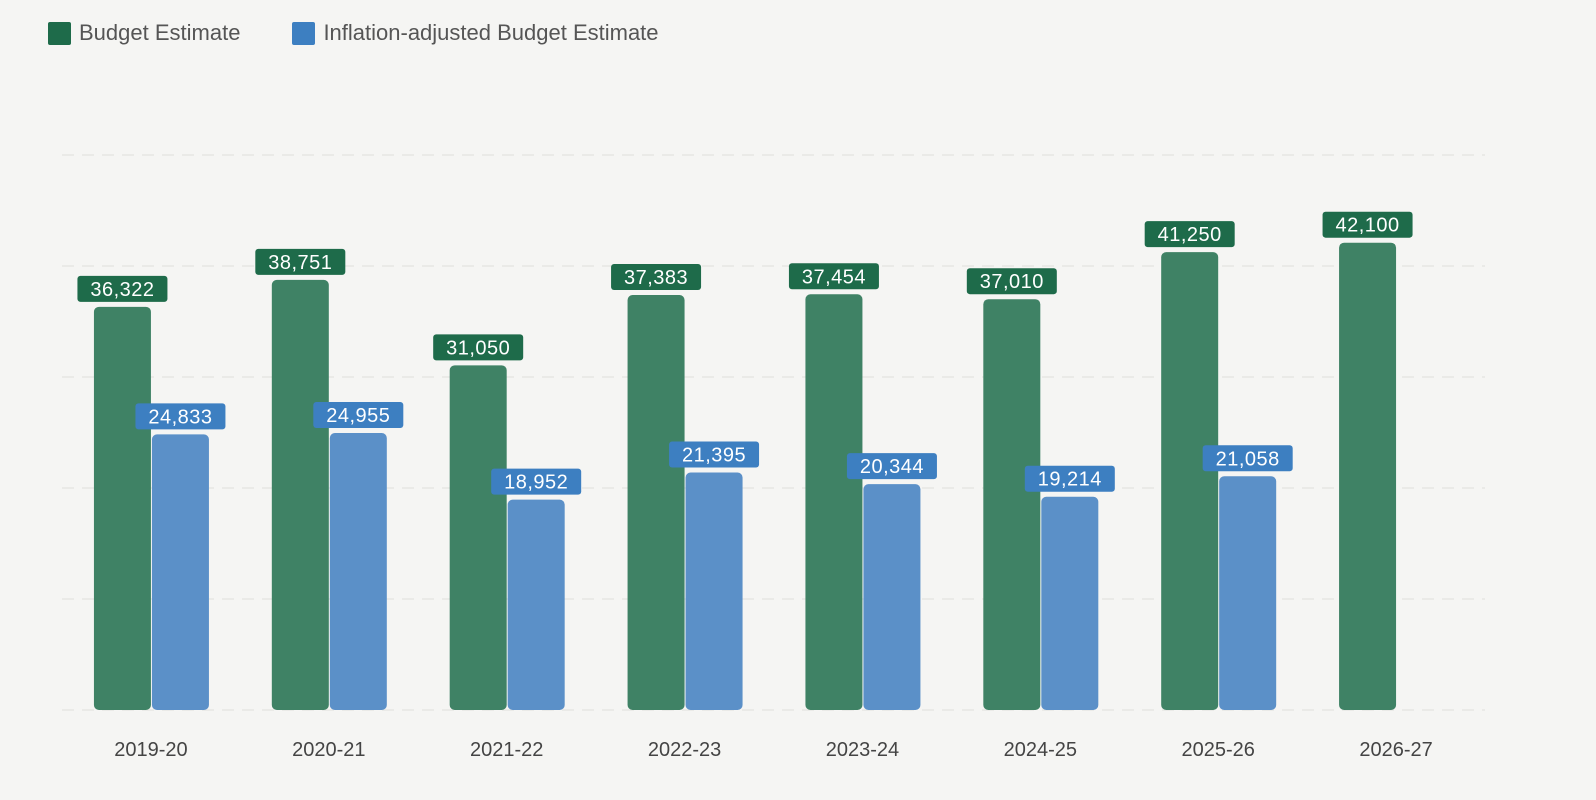 The image size is (1596, 800). Describe the element at coordinates (304, 33) in the screenshot. I see `legend-swatch-inflation-adjusted` at that location.